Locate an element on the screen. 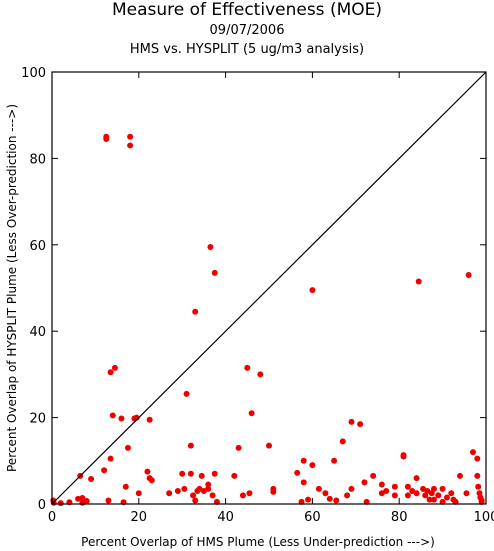  x-tick-label: 100 is located at coordinates (484, 517).